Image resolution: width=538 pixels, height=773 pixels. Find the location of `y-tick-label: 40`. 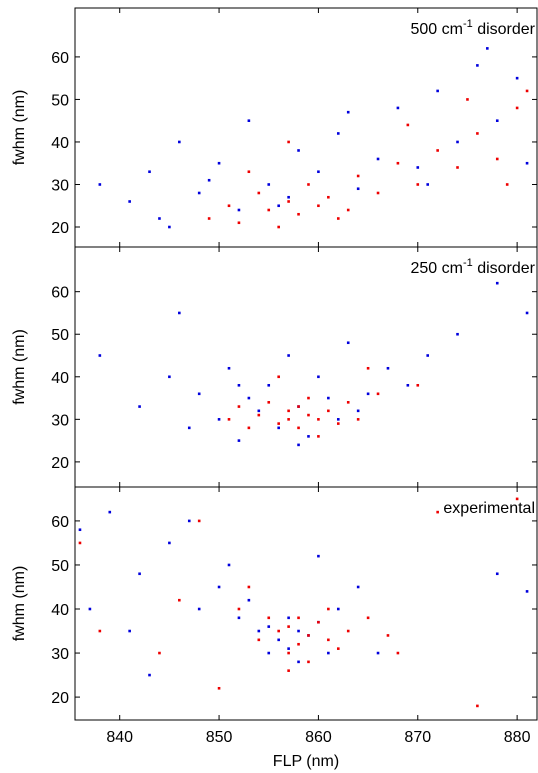

y-tick-label: 40 is located at coordinates (60, 378).